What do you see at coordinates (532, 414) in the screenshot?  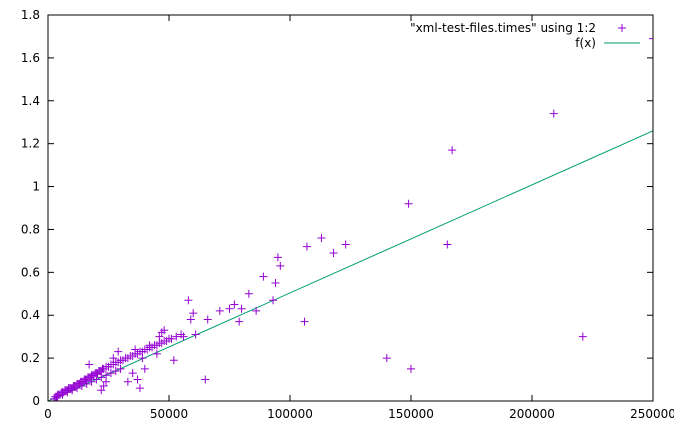 I see `x-tick-label: 200000` at bounding box center [532, 414].